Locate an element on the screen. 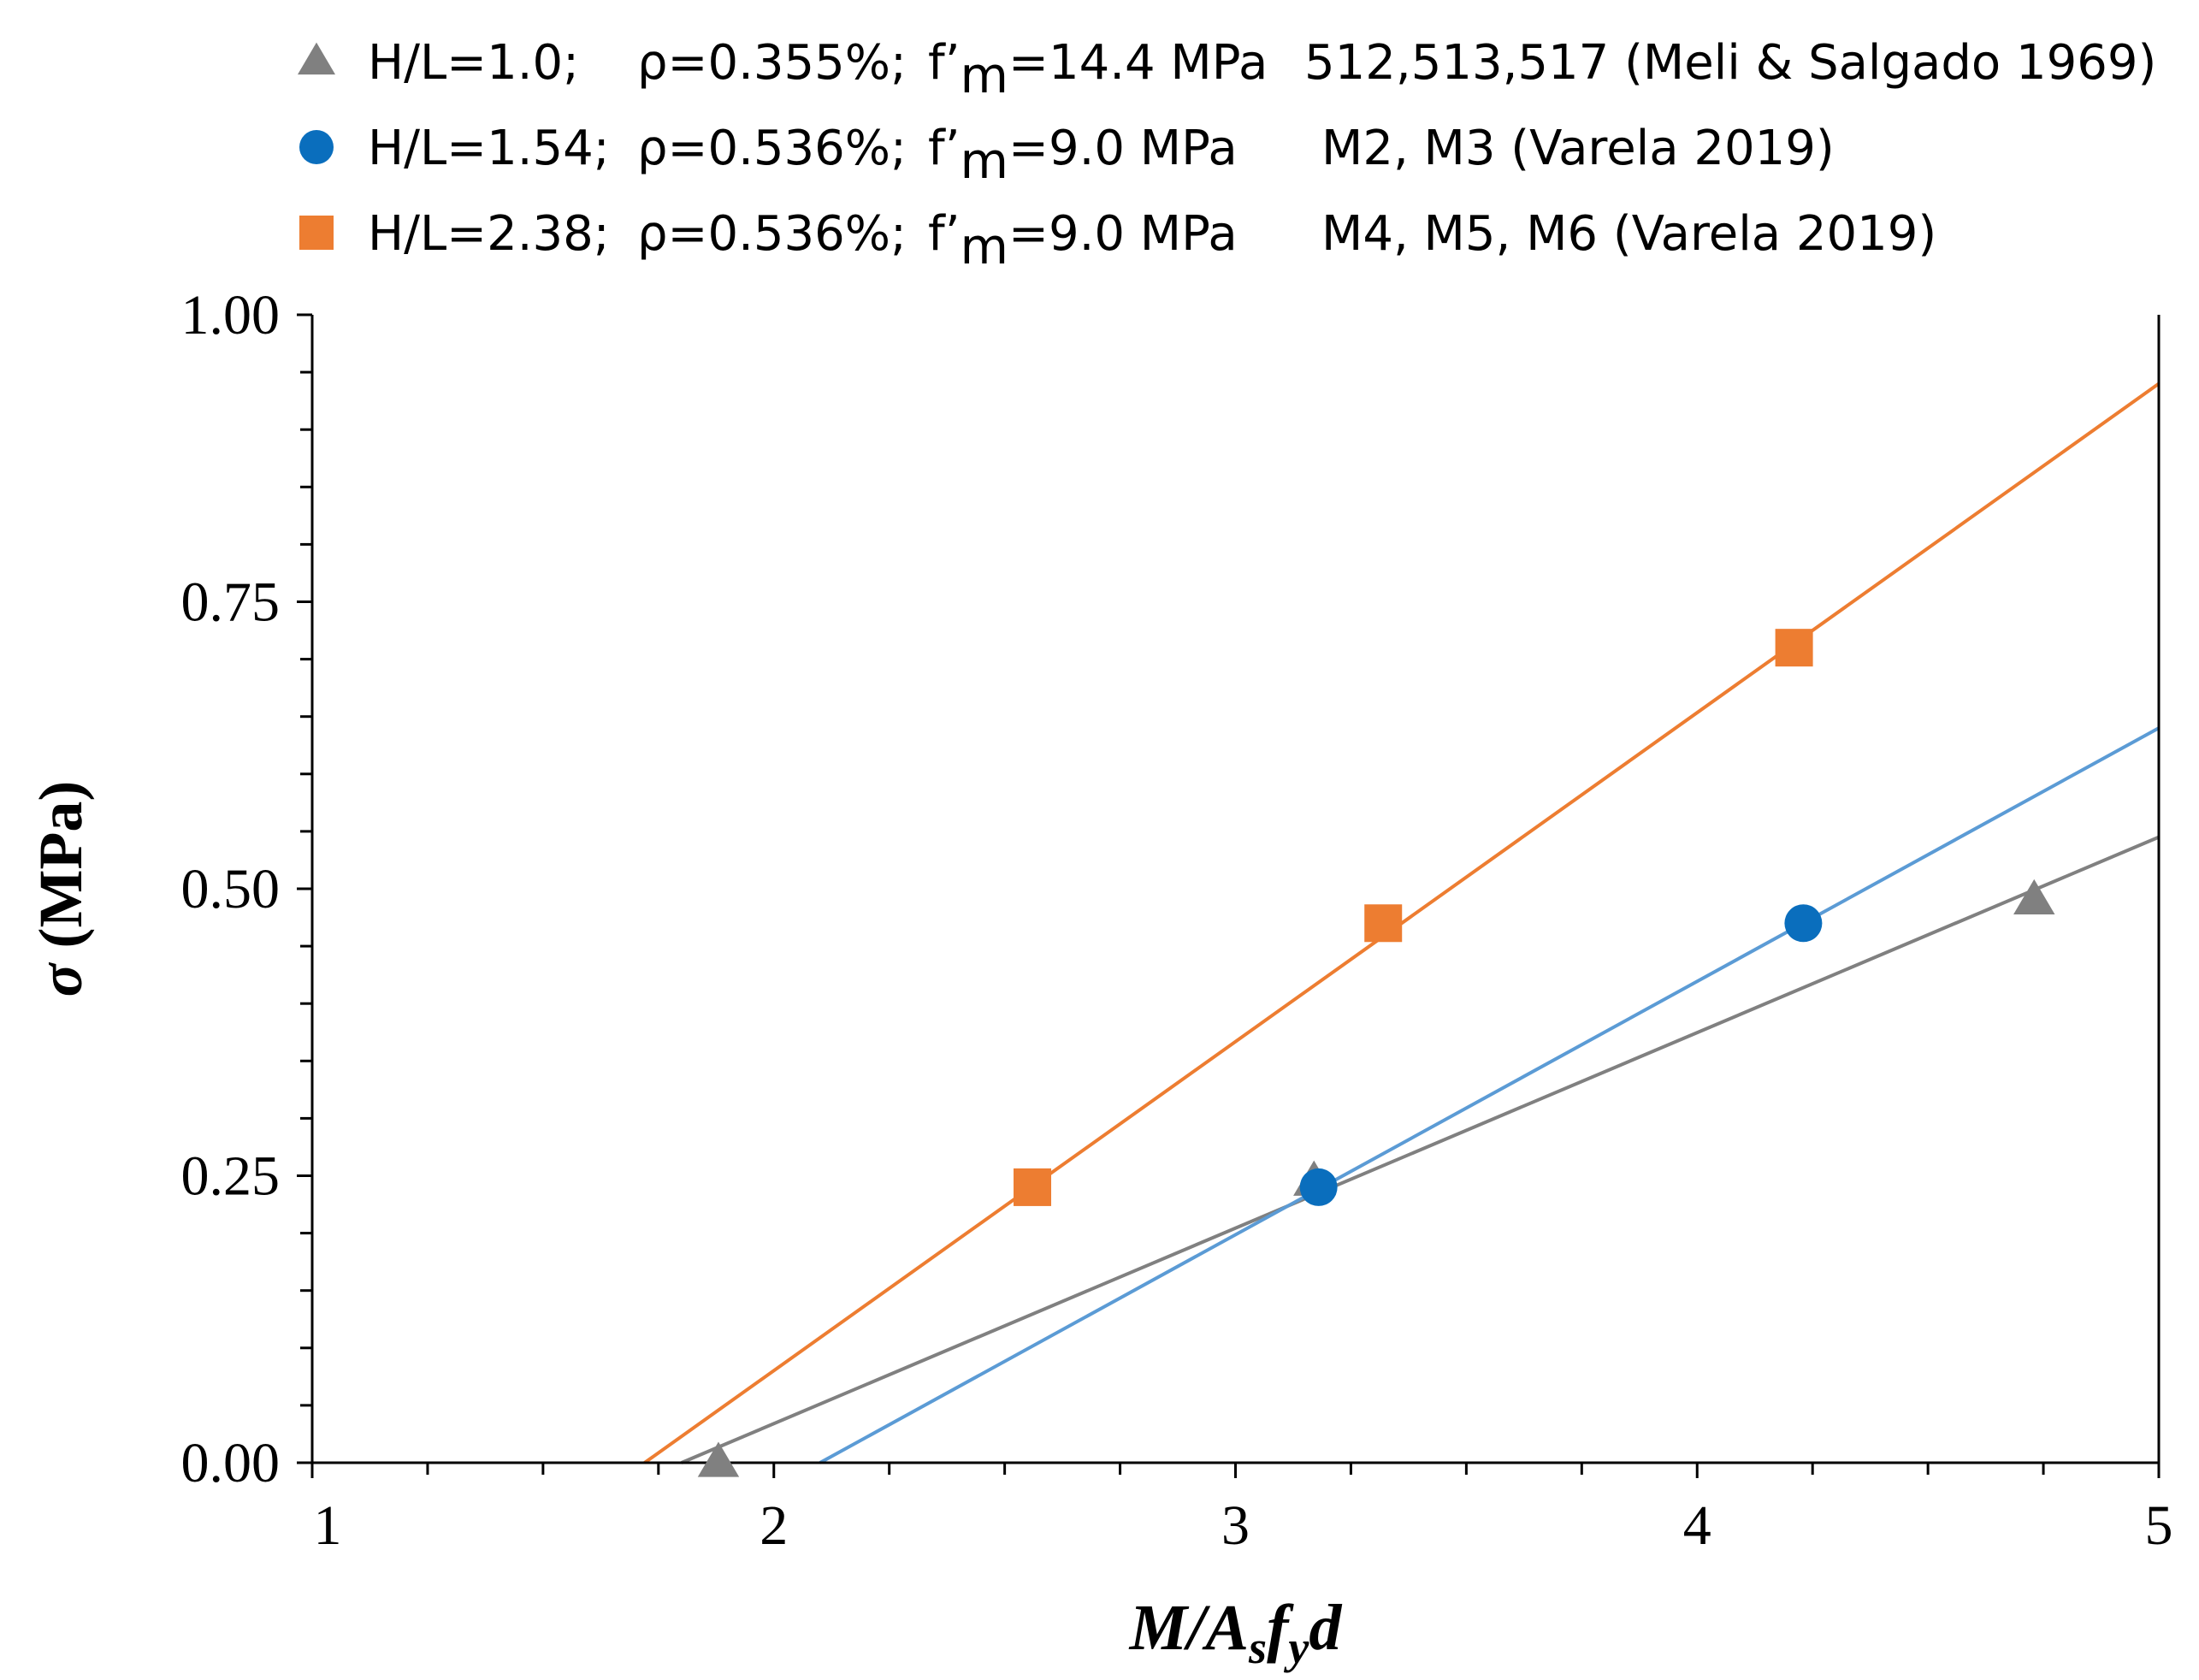 This screenshot has height=1680, width=2199. legend-fm-3: f’m=9.0 MPa is located at coordinates (1083, 240).